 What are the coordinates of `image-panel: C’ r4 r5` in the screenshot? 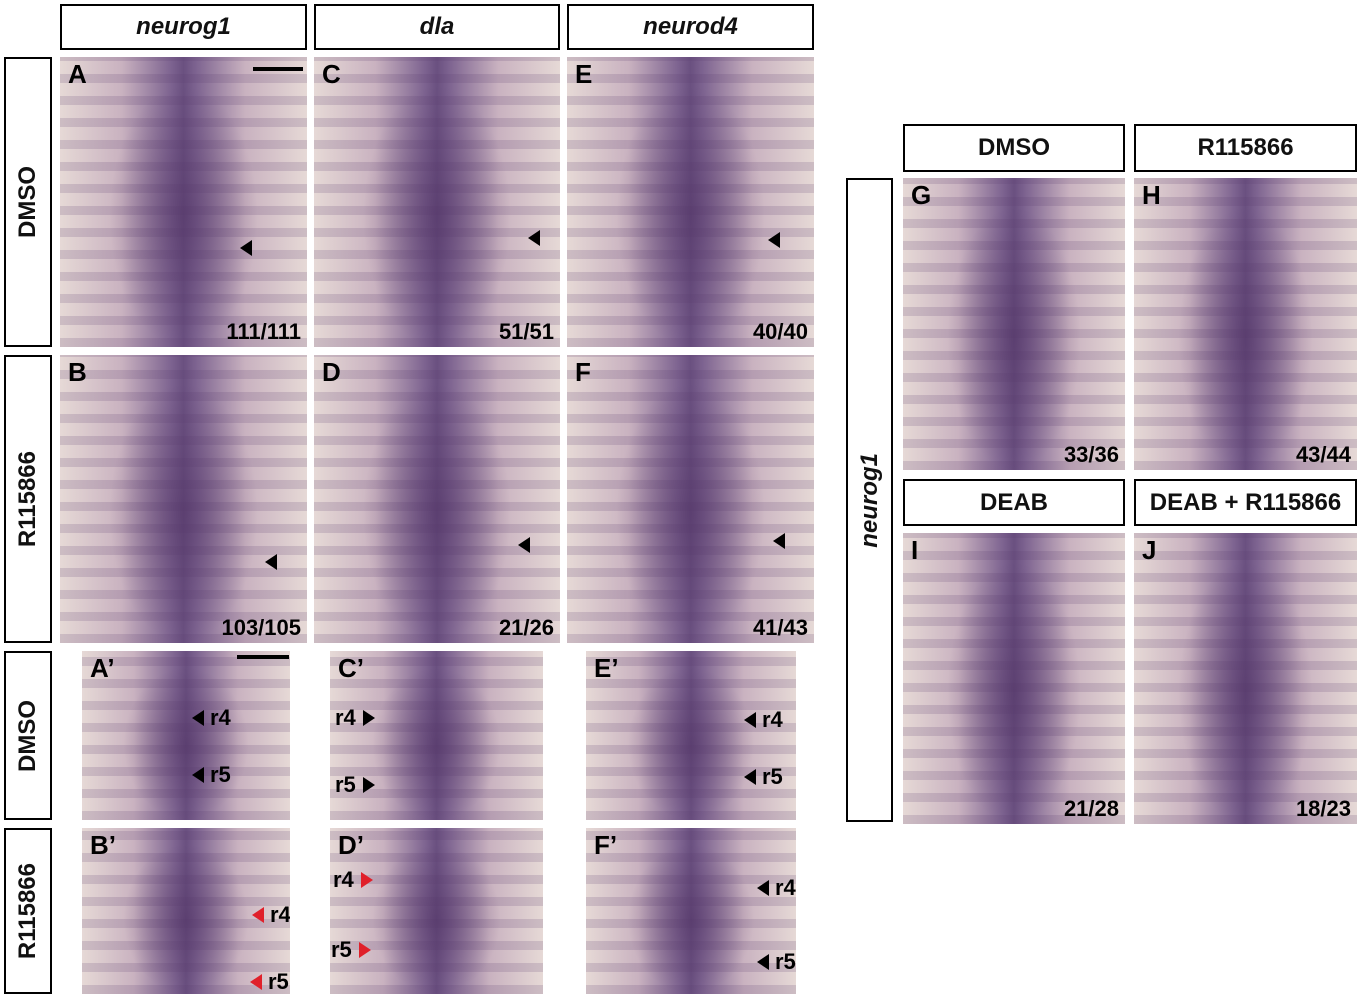 It's located at (436, 735).